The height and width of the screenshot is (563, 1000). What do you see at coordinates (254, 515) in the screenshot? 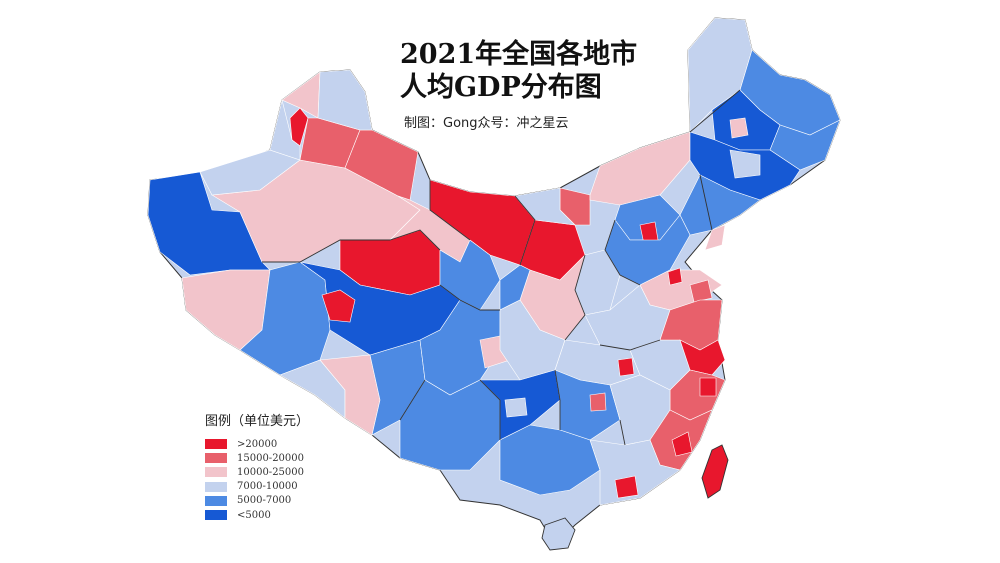
I see `legend-label: <5000` at bounding box center [254, 515].